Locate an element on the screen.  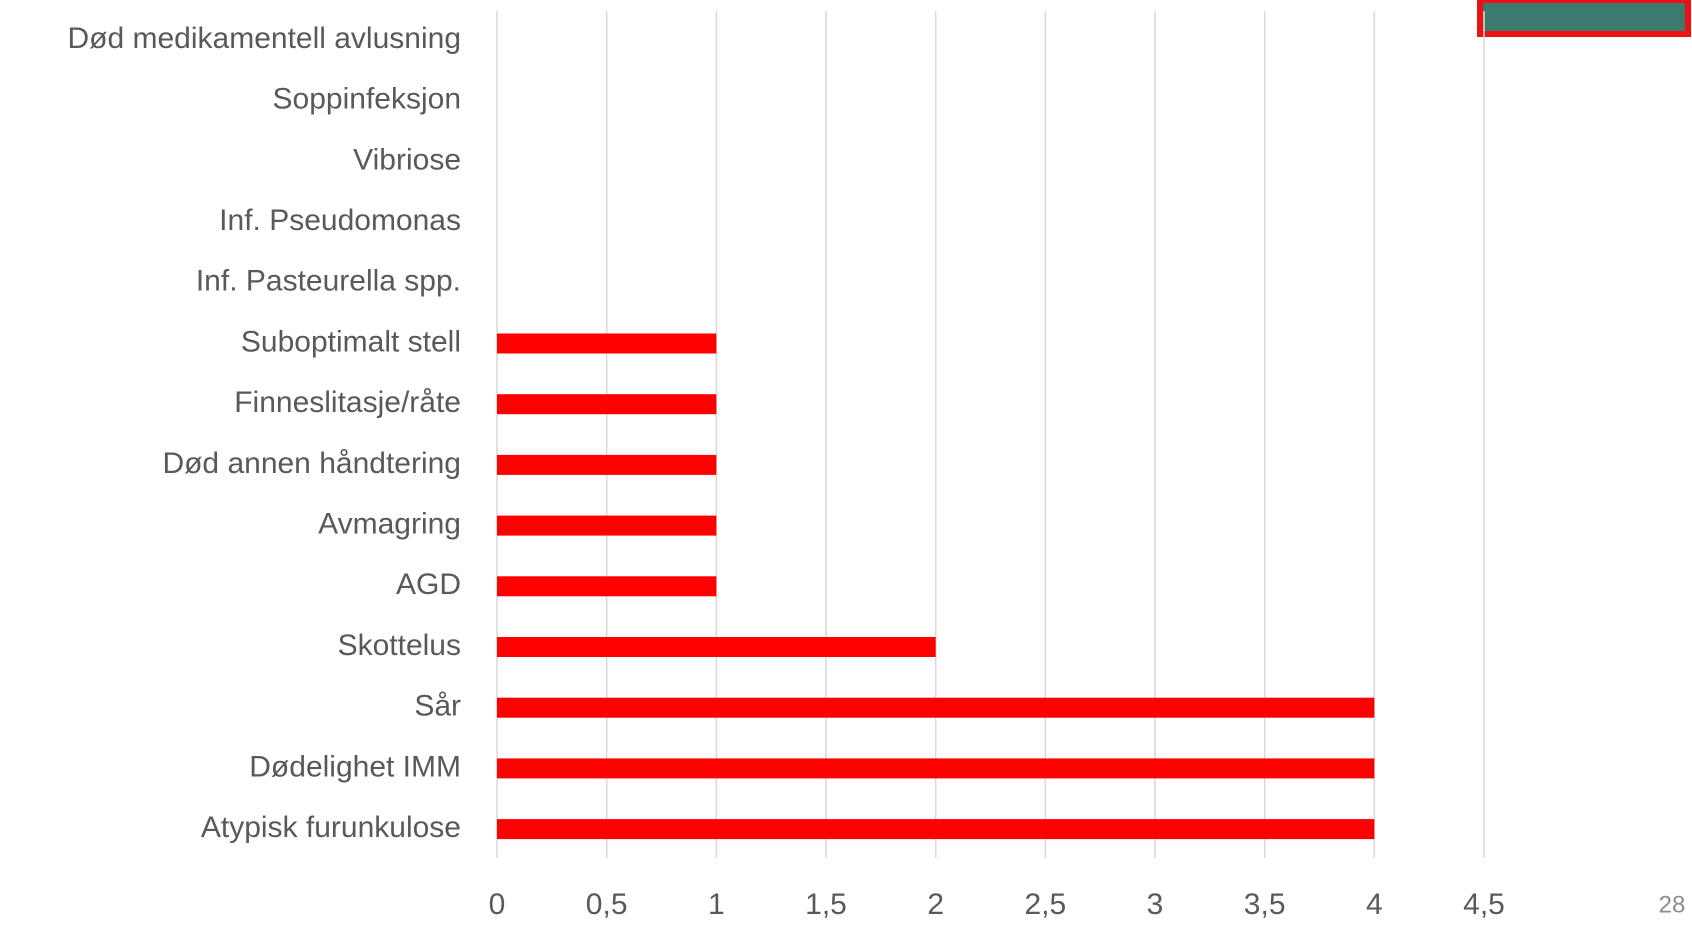
x-tick-label: 3 is located at coordinates (1155, 904).